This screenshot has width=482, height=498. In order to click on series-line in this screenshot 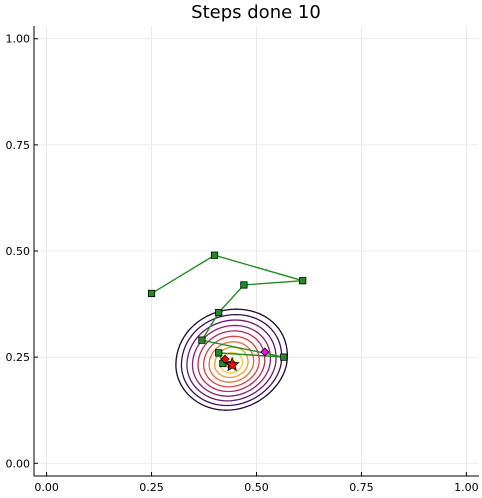, I will do `click(227, 310)`.